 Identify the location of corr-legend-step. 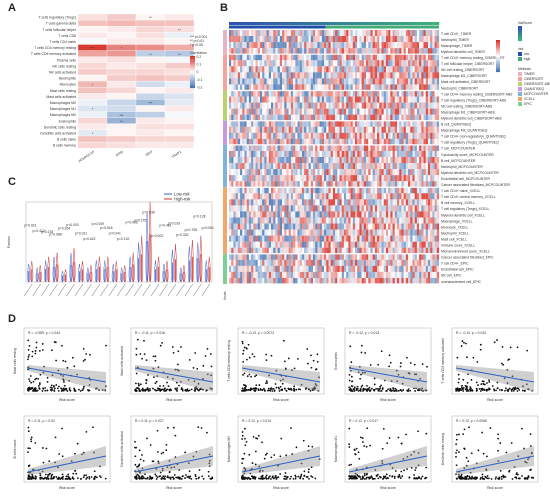
(498, 68).